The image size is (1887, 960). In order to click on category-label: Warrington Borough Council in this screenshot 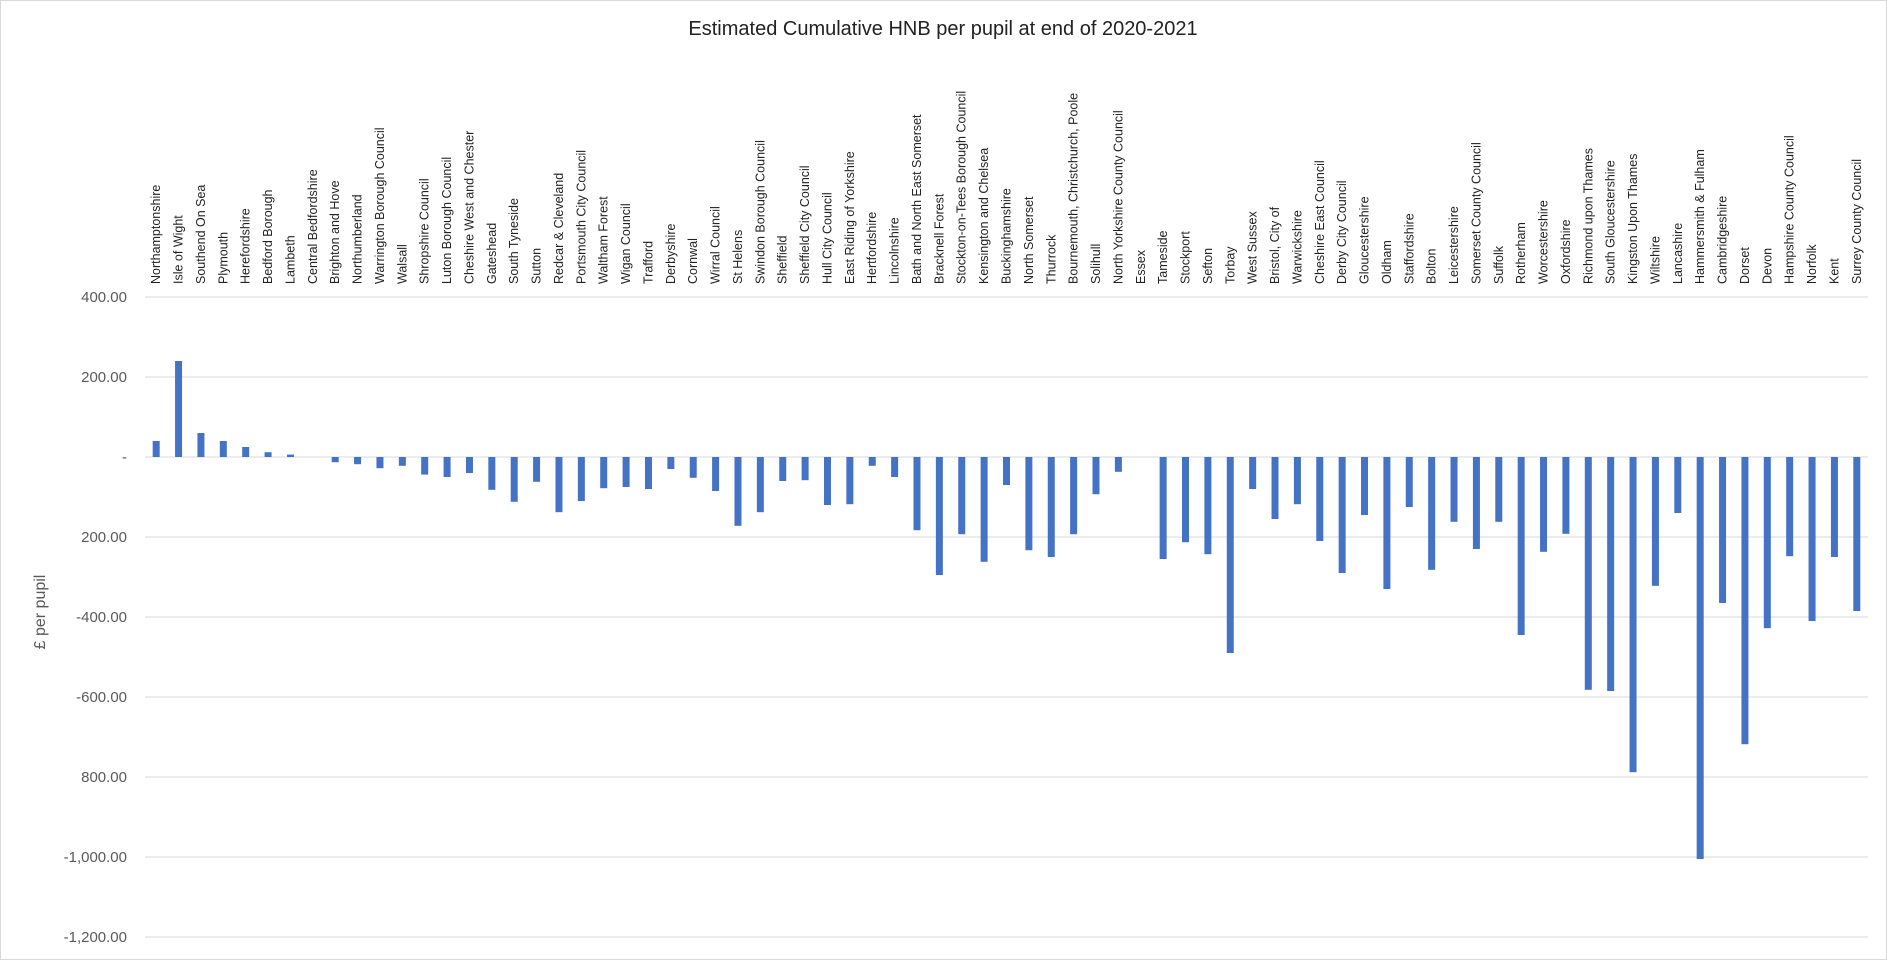, I will do `click(380, 205)`.